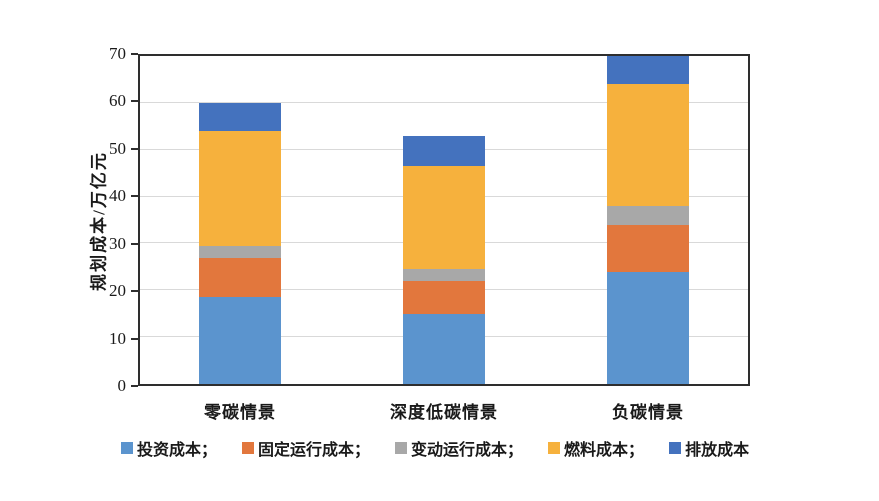  Describe the element at coordinates (444, 412) in the screenshot. I see `x-category-label: 深度低碳情景` at that location.